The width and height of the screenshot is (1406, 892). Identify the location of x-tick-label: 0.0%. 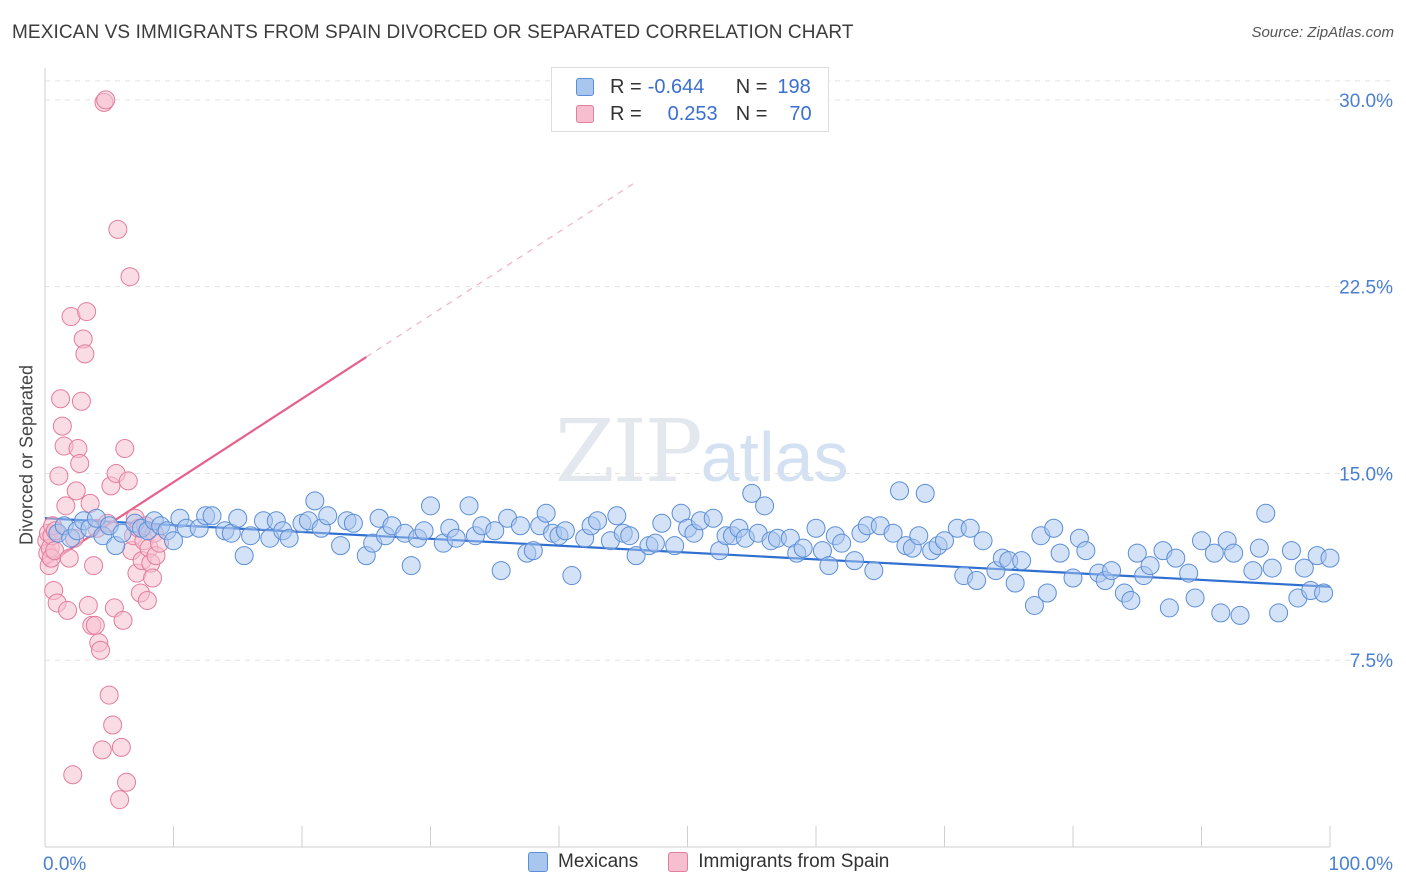
(64, 864).